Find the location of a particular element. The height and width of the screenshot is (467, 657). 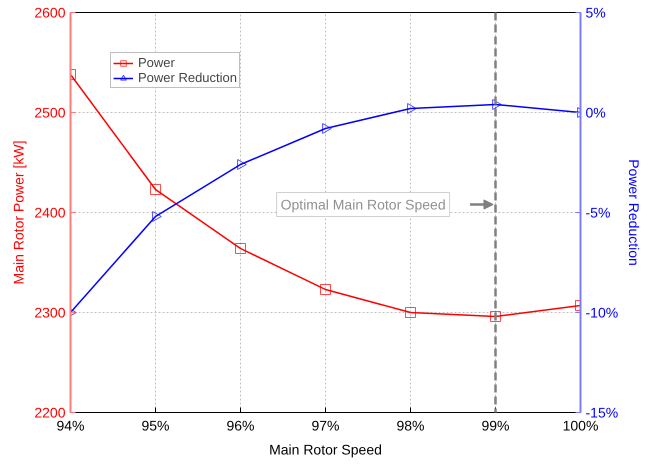

y2-tick-label: -15% is located at coordinates (602, 412).